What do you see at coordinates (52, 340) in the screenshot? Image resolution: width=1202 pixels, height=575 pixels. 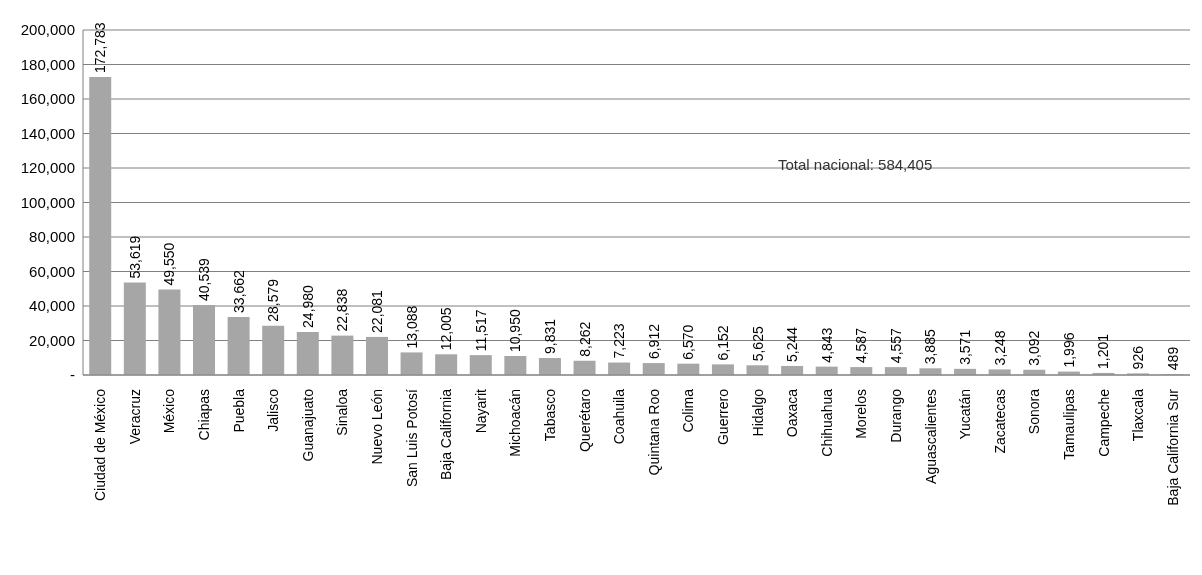 I see `y-tick-label: 20,000` at bounding box center [52, 340].